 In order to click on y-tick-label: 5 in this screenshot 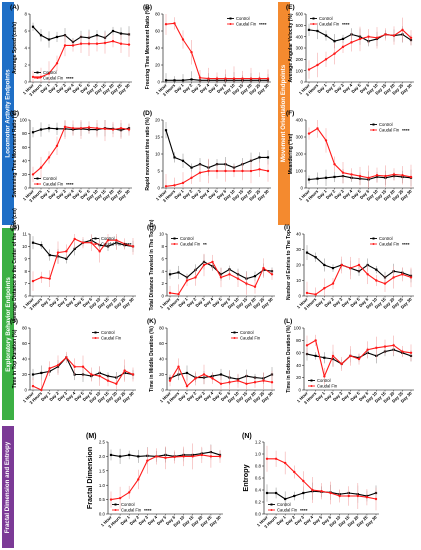, I will do `click(159, 171)`.